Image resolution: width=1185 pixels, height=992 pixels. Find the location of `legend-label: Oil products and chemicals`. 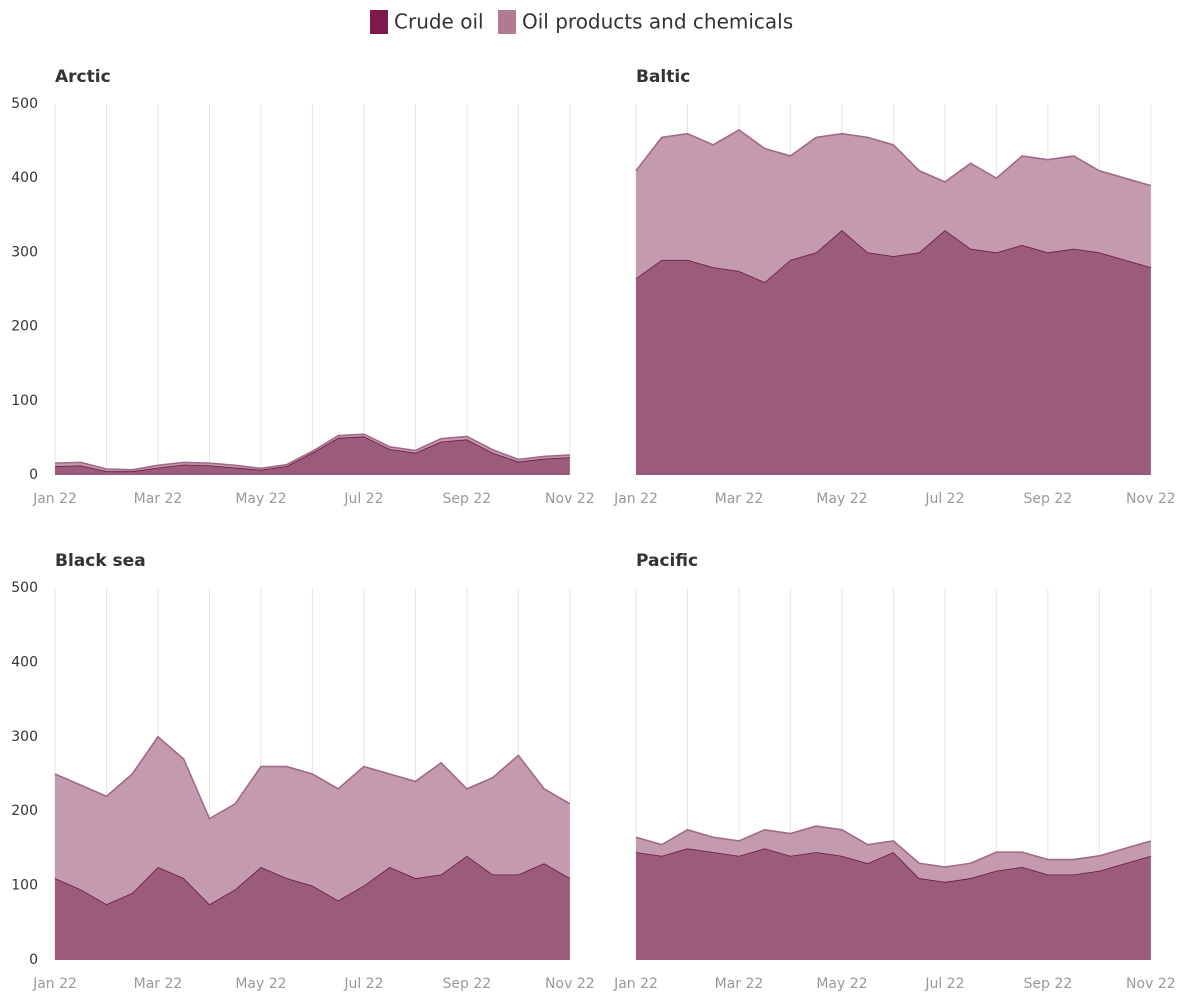

legend-label: Oil products and chemicals is located at coordinates (657, 22).